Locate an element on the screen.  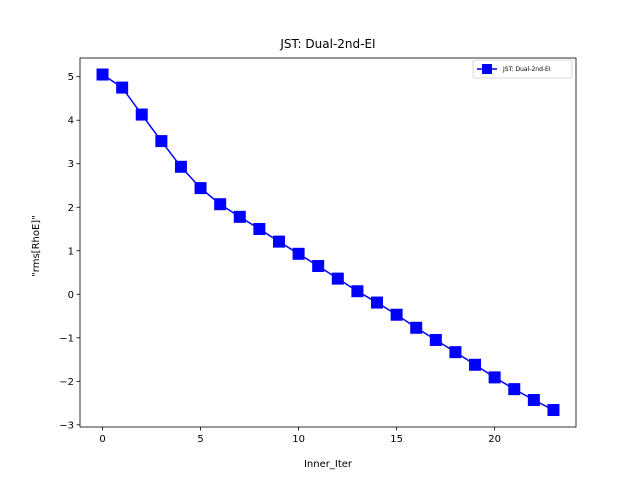
x-tick-label: 10 is located at coordinates (298, 439).